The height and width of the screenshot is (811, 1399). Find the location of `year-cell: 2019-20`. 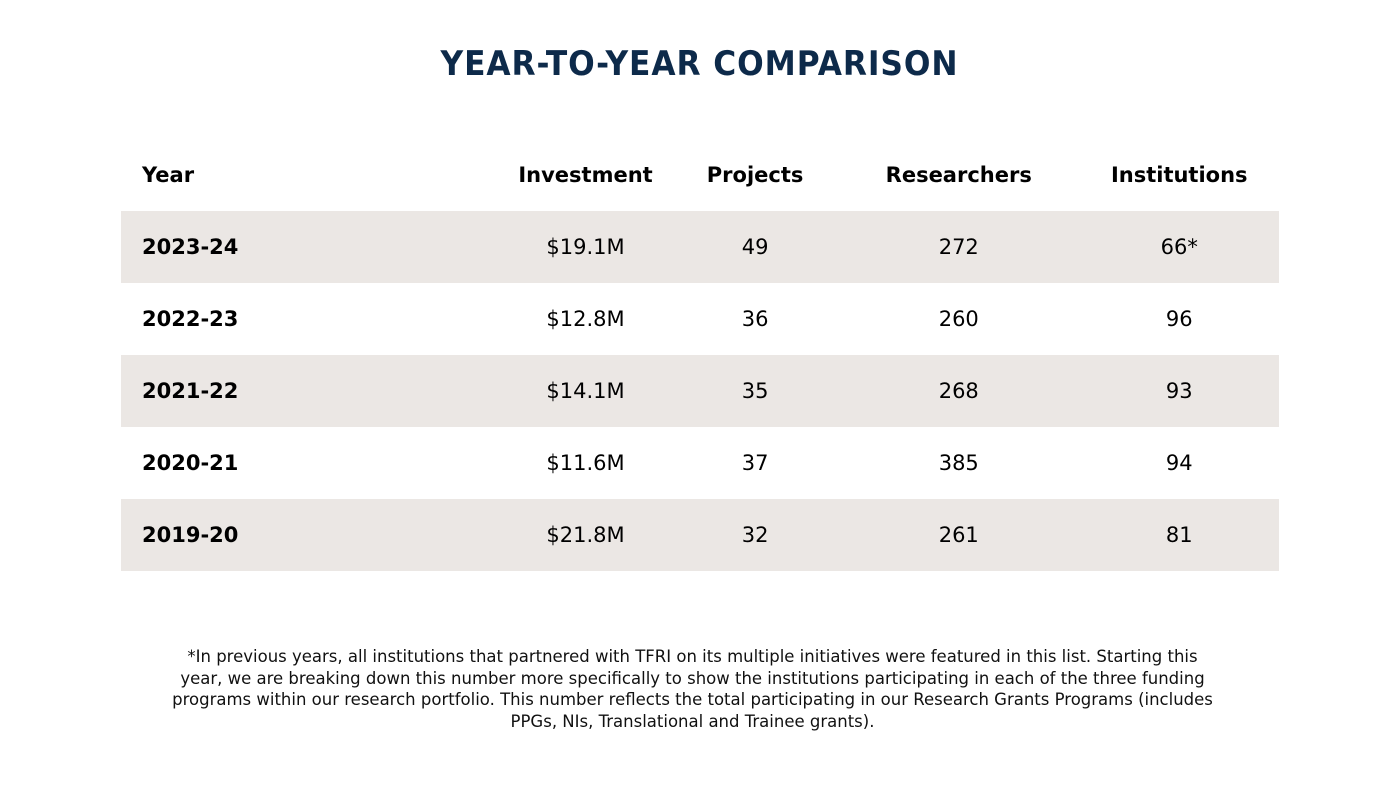

year-cell: 2019-20 is located at coordinates (310, 535).